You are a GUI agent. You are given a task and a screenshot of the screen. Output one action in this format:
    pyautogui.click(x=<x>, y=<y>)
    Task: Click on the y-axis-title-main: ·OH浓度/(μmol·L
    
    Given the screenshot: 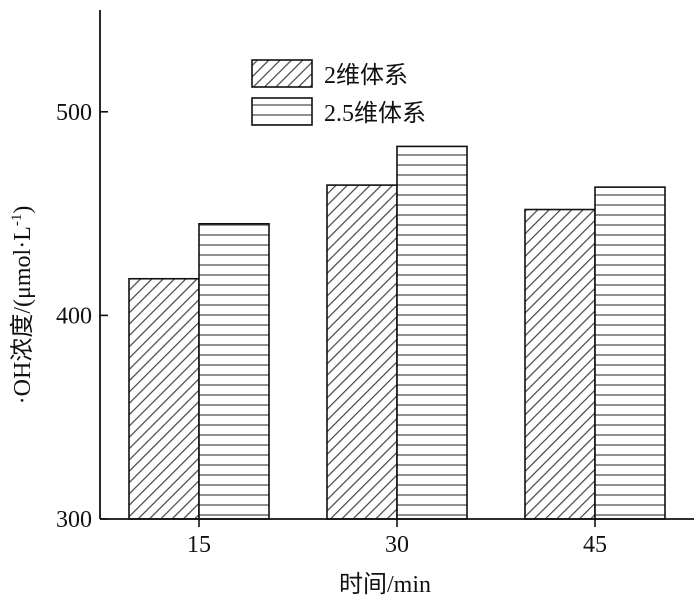 What is the action you would take?
    pyautogui.click(x=22, y=315)
    